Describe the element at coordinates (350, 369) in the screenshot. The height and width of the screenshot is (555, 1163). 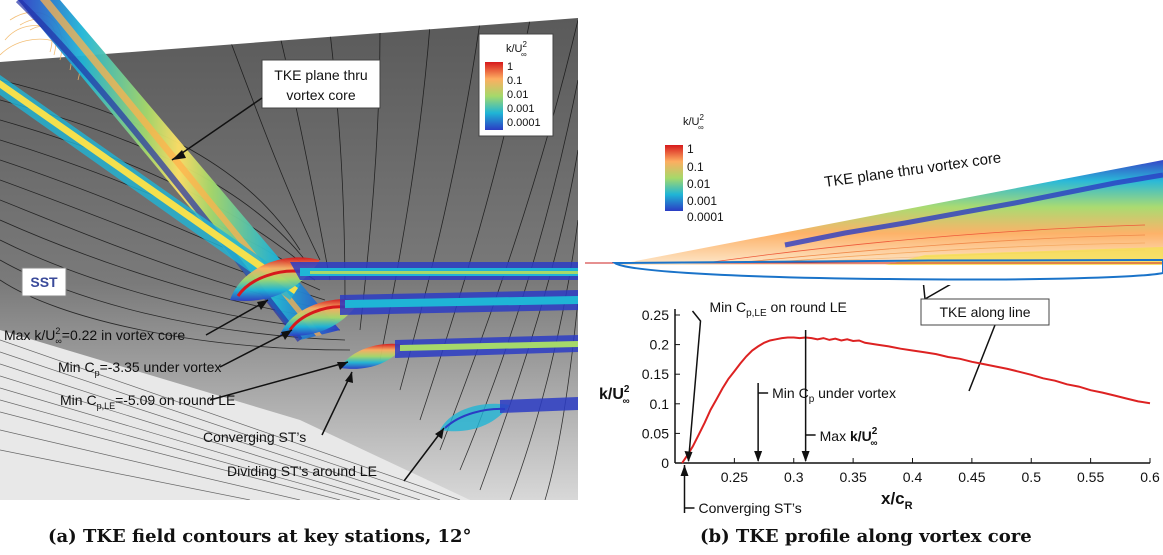
I see `annot-arrowheads` at that location.